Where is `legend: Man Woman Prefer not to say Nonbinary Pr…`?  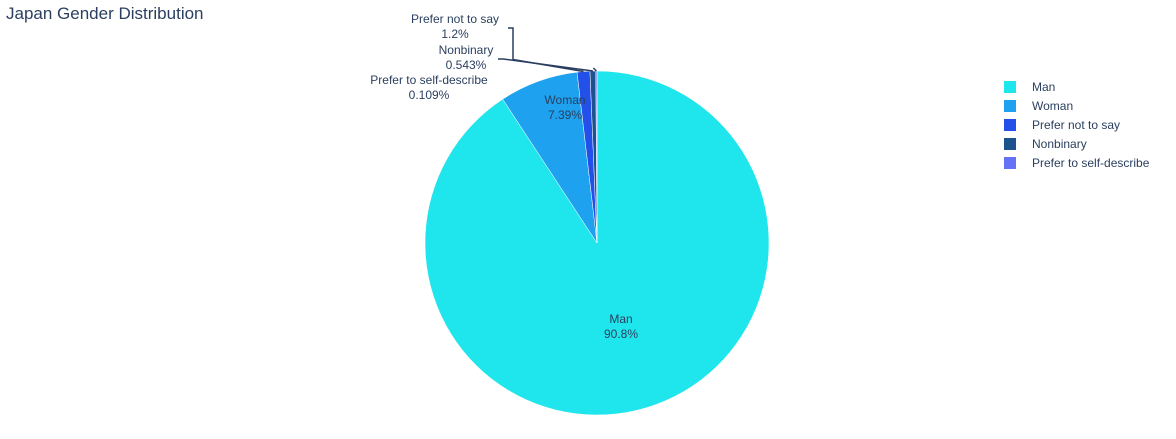
legend: Man Woman Prefer not to say Nonbinary Pr… is located at coordinates (1076, 124).